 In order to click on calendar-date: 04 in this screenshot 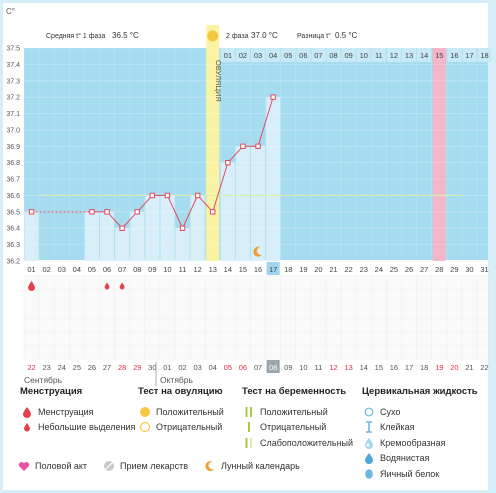, I will do `click(213, 367)`.